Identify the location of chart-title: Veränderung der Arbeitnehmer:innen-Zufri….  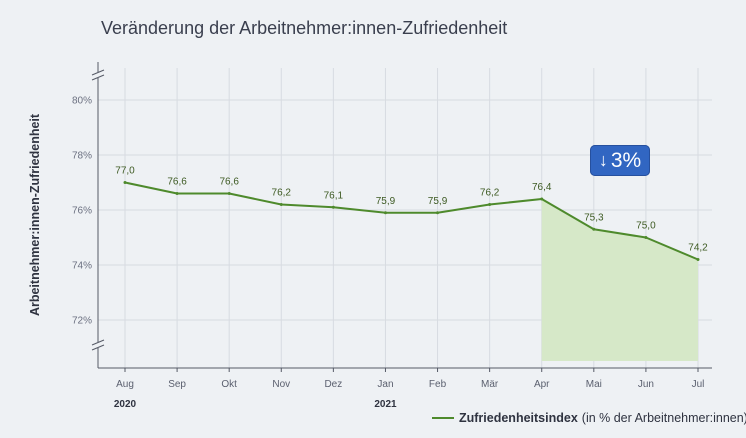
(304, 28).